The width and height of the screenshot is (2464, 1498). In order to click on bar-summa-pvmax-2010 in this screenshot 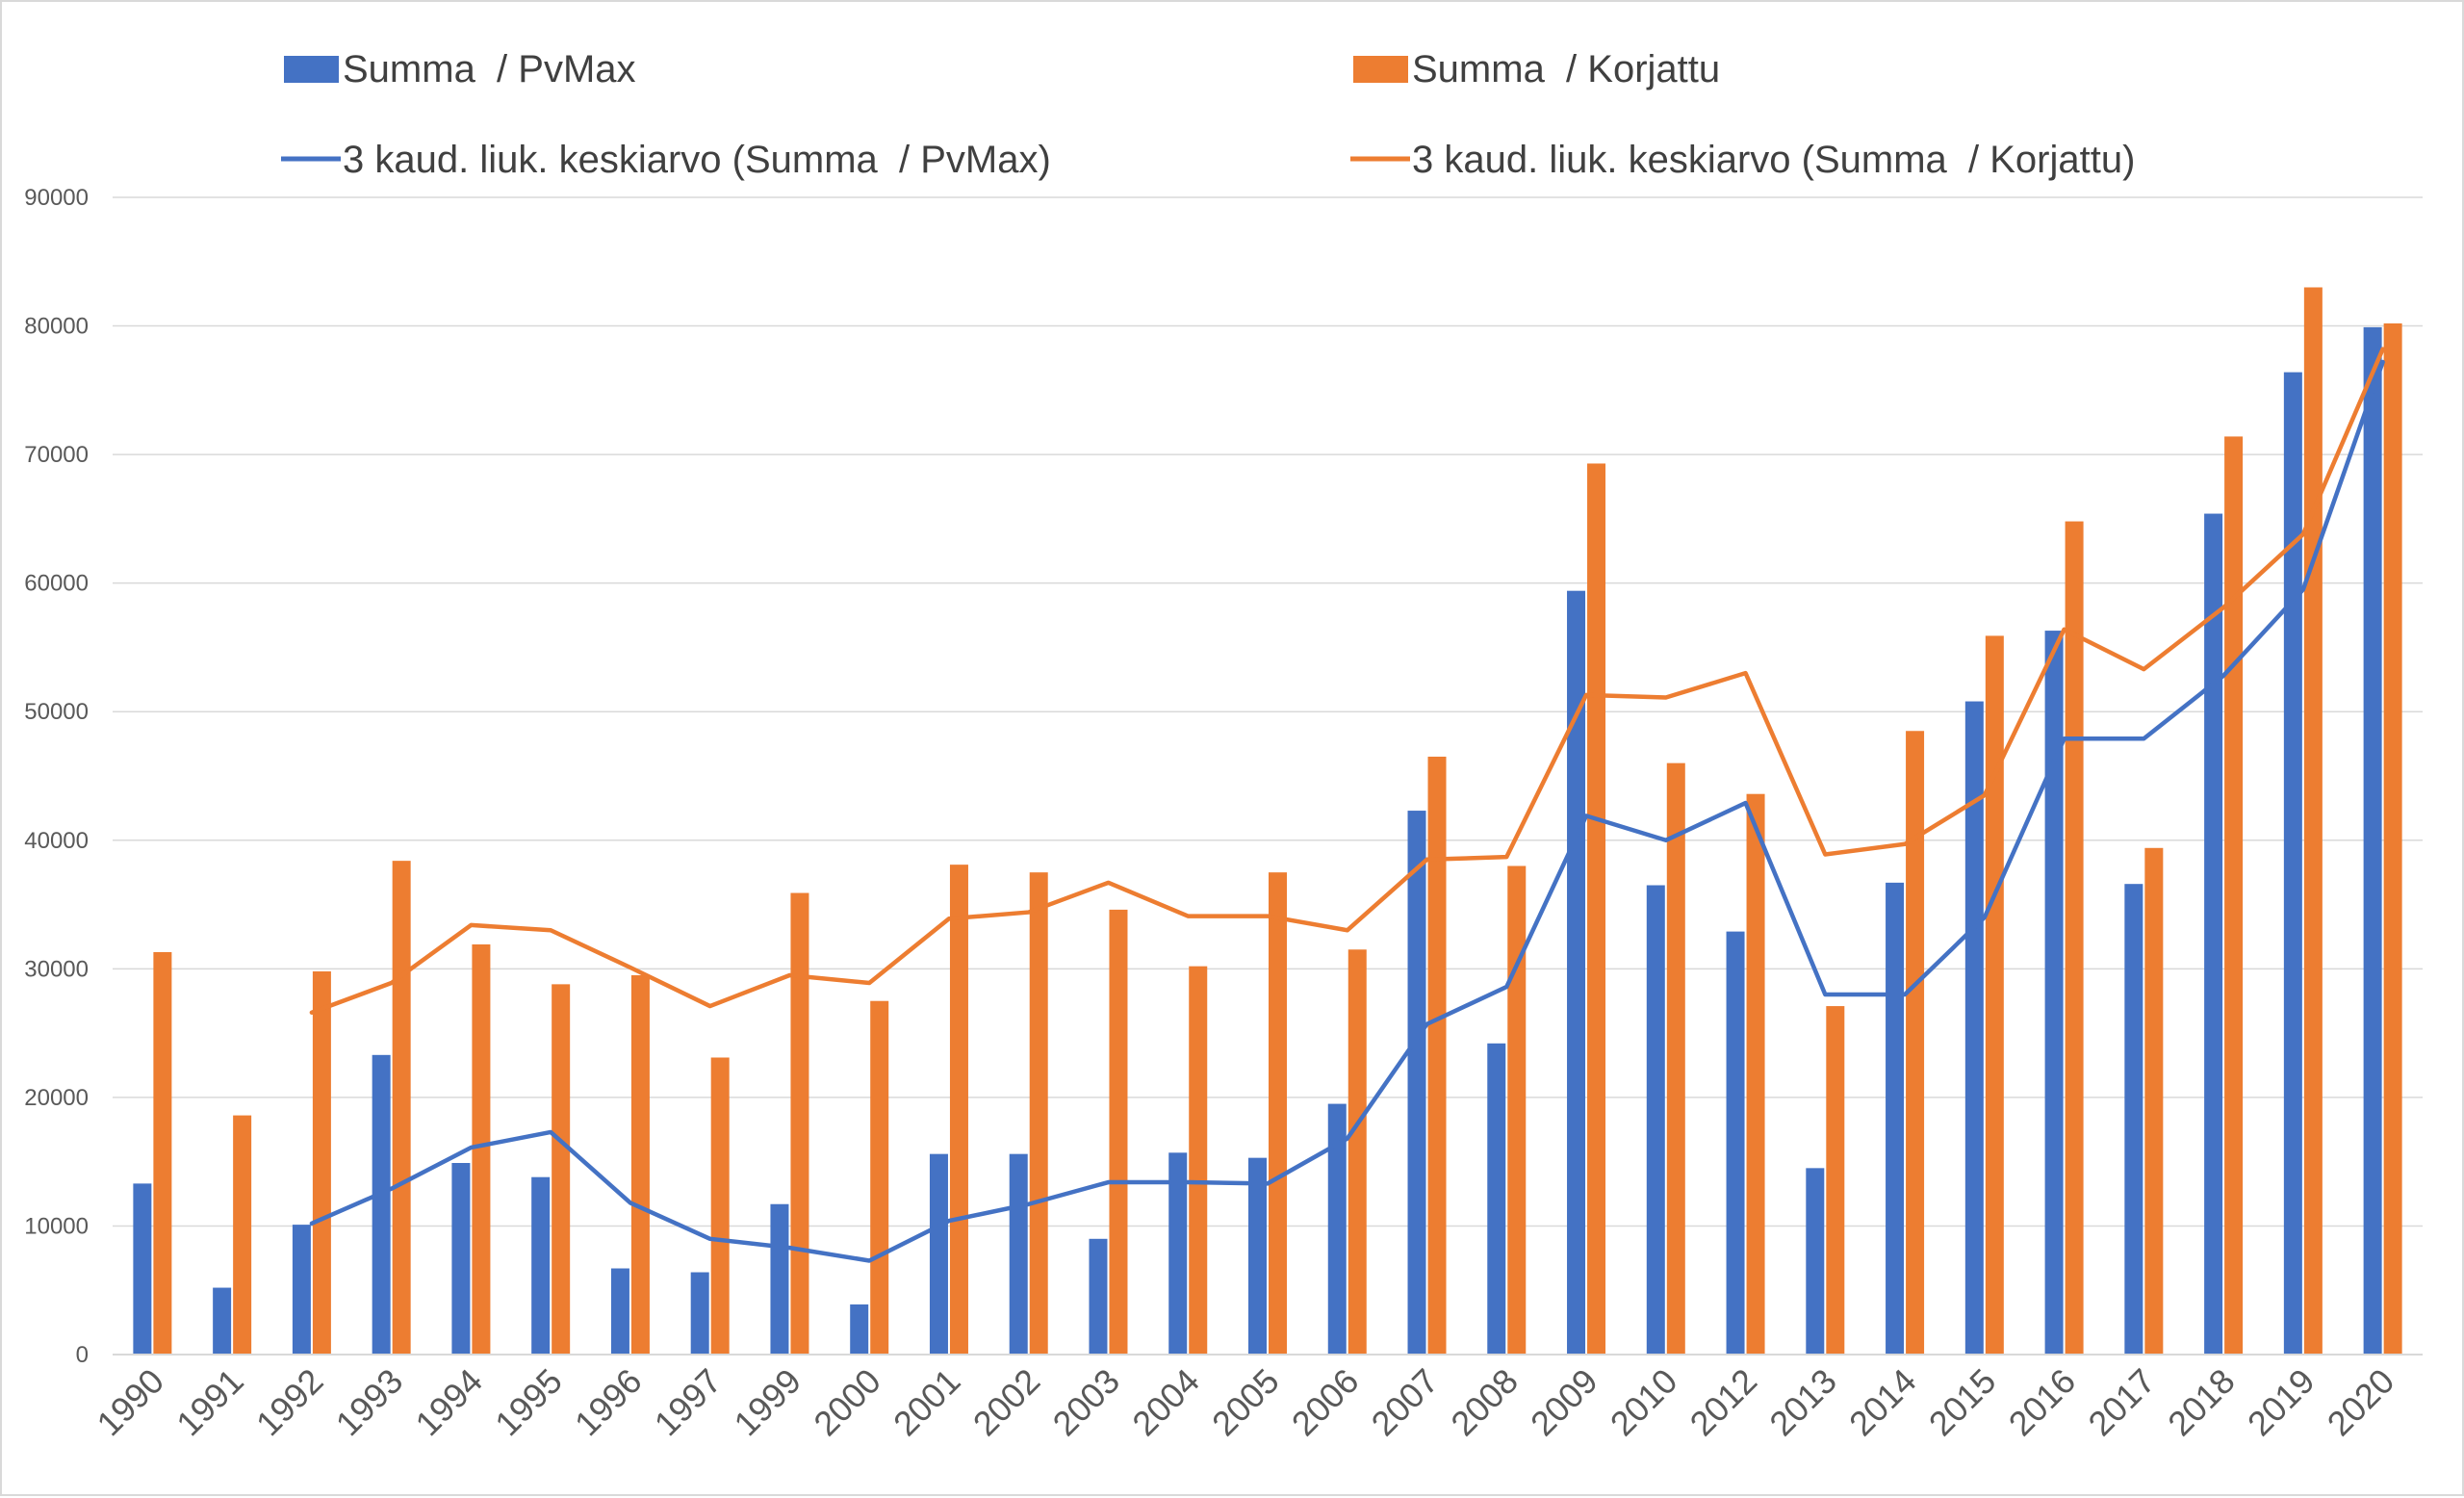, I will do `click(1656, 1120)`.